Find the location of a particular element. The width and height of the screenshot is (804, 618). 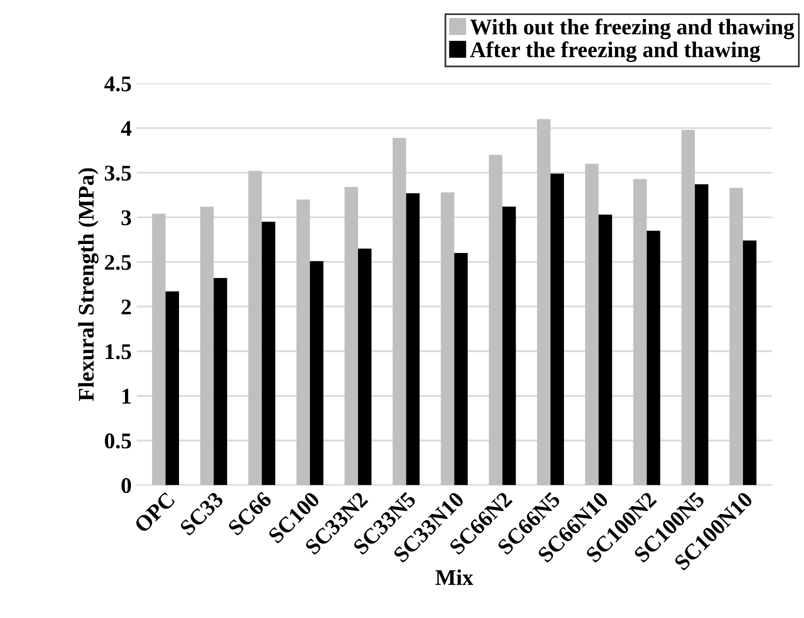

y-tick-label: 3 is located at coordinates (127, 218).